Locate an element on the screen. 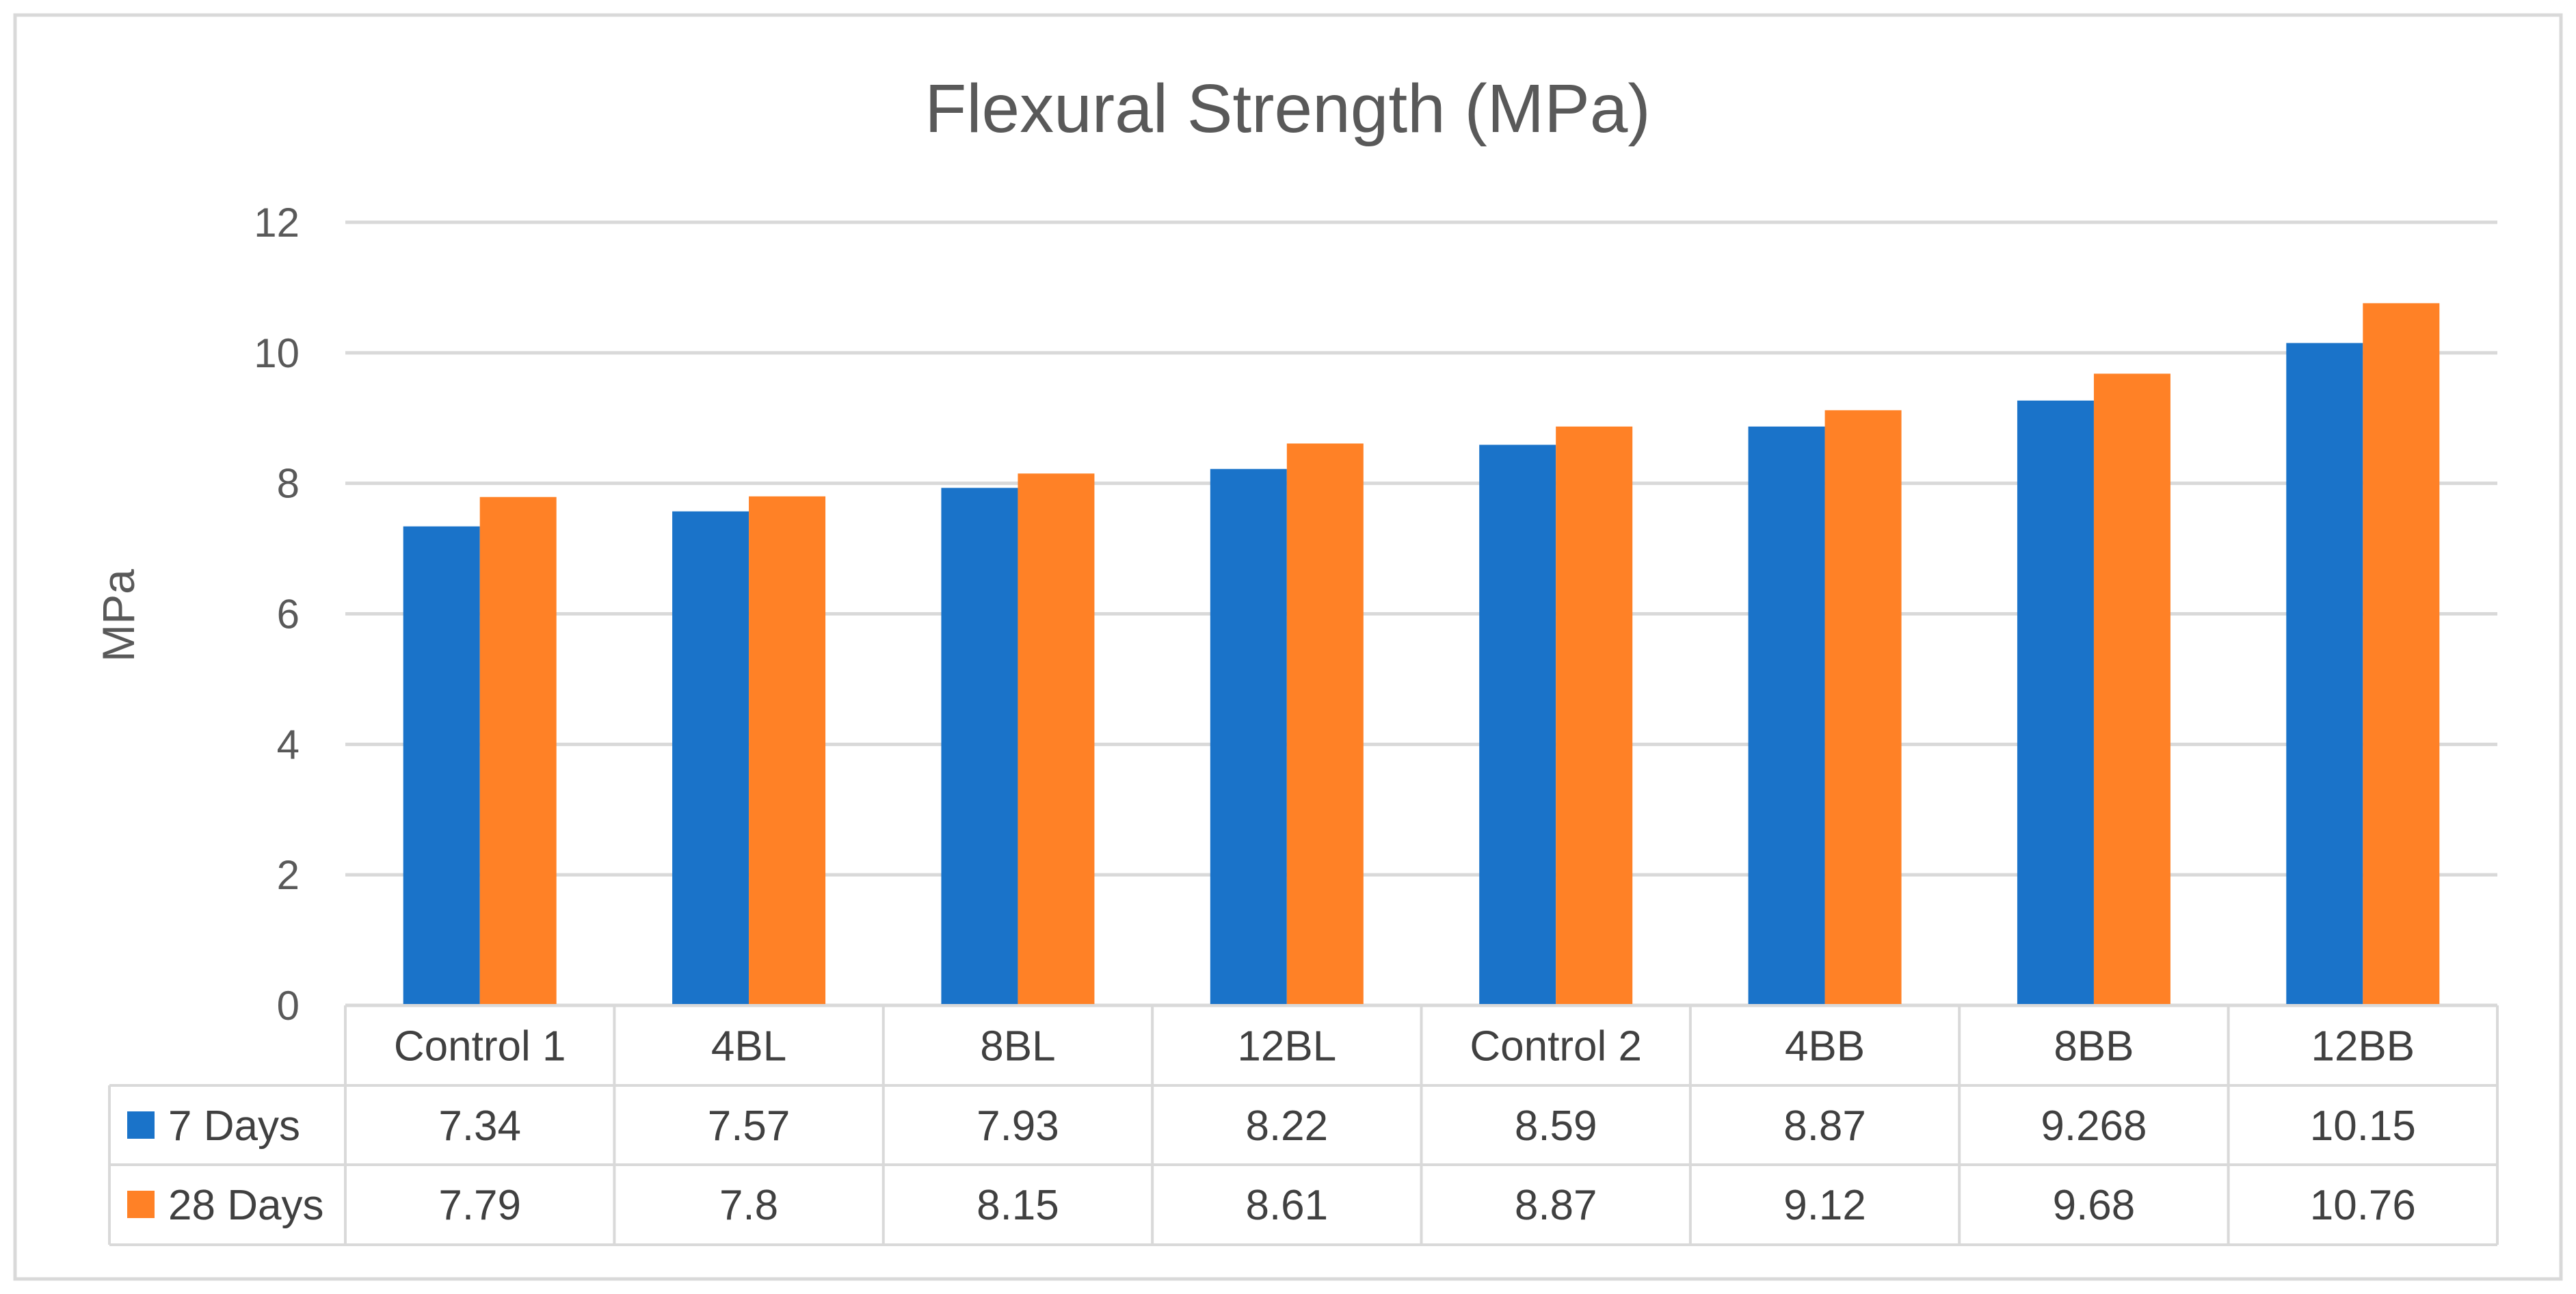 This screenshot has height=1294, width=2576. data-label: 9.12 is located at coordinates (1824, 1205).